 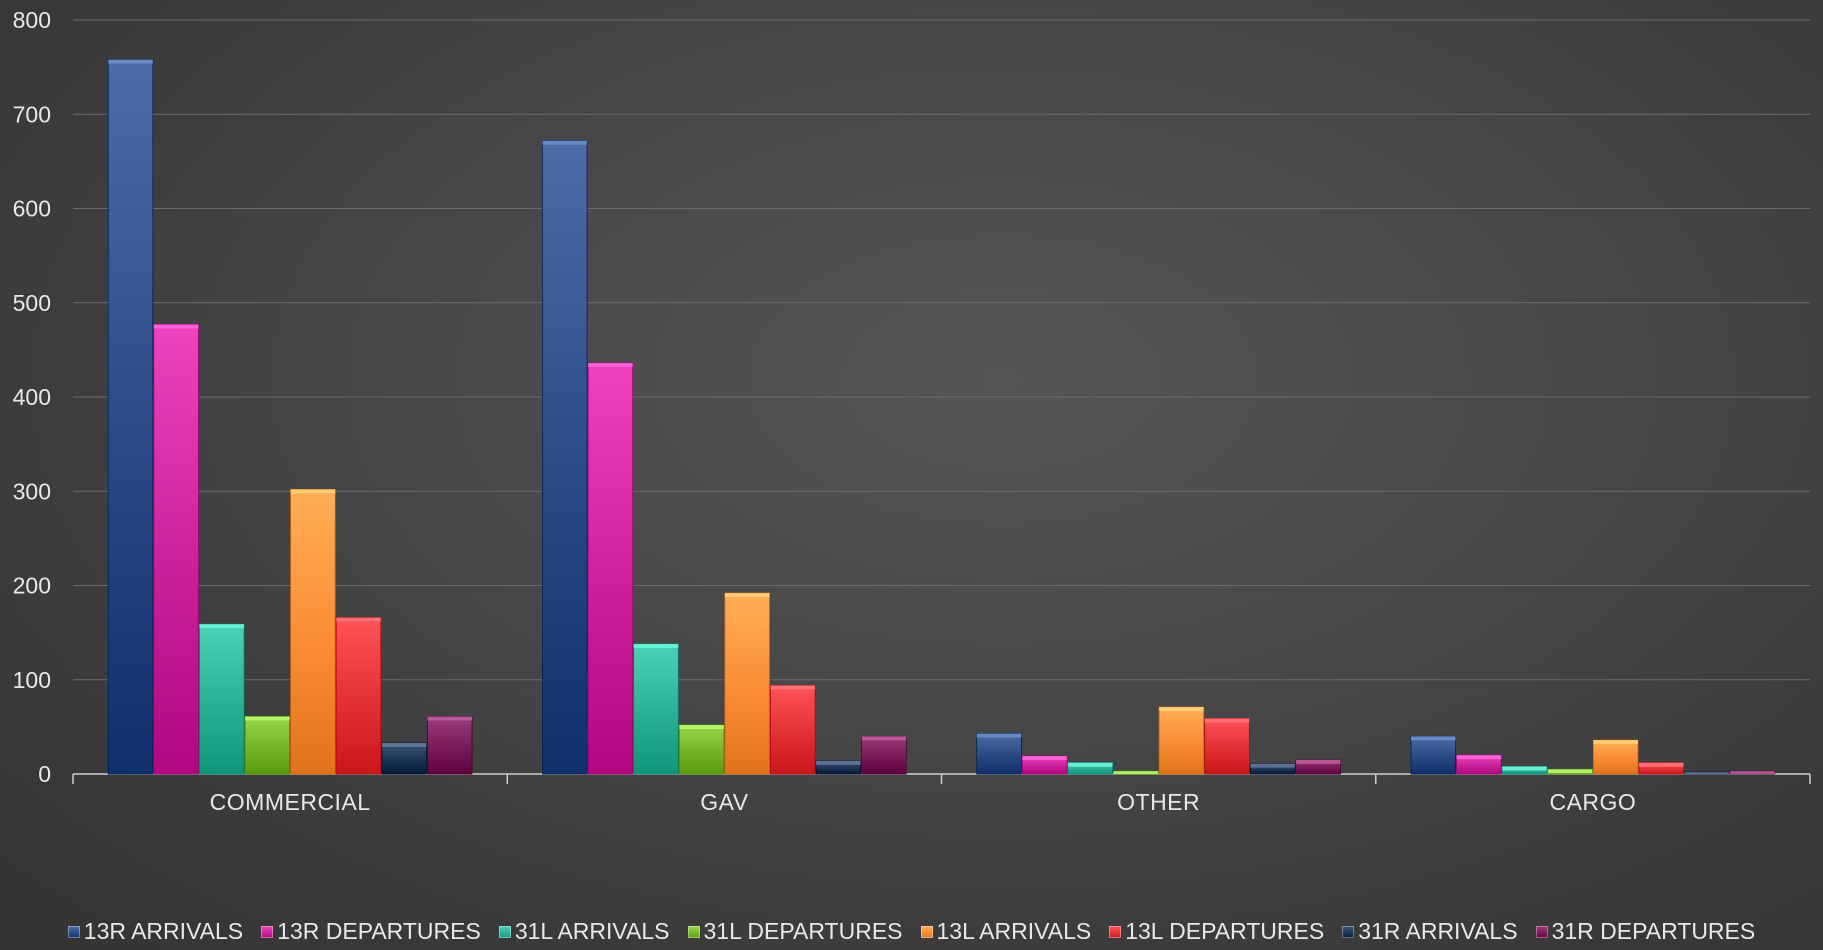 What do you see at coordinates (32, 491) in the screenshot?
I see `y-tick-label: 300` at bounding box center [32, 491].